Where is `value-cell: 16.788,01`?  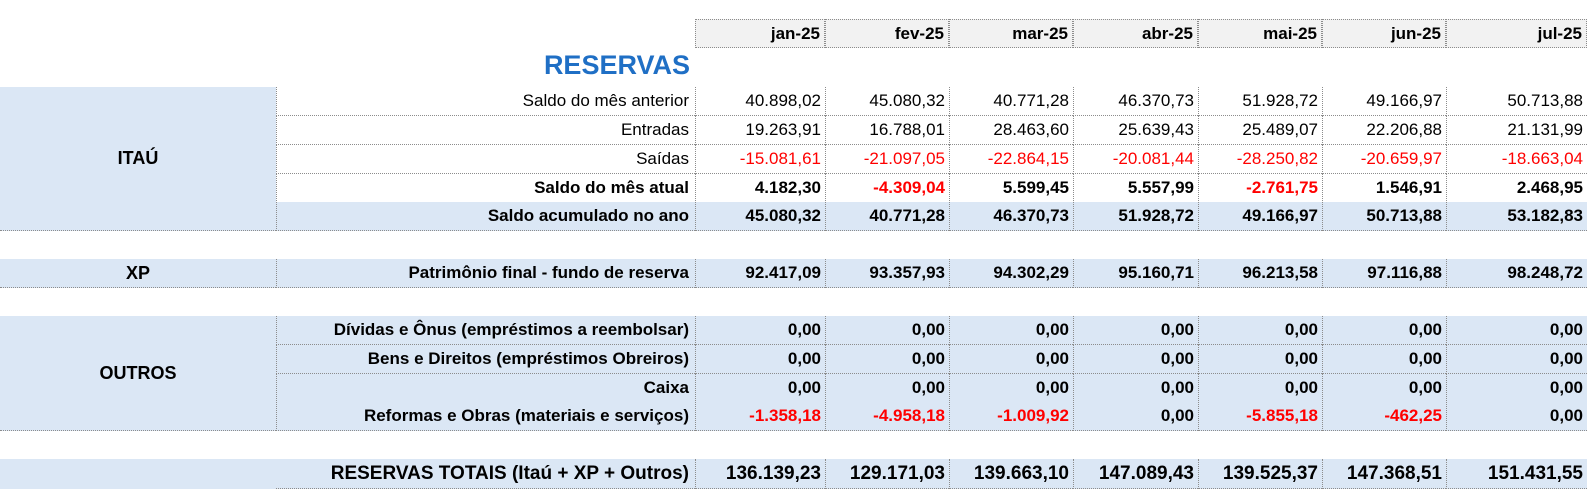
value-cell: 16.788,01 is located at coordinates (887, 130).